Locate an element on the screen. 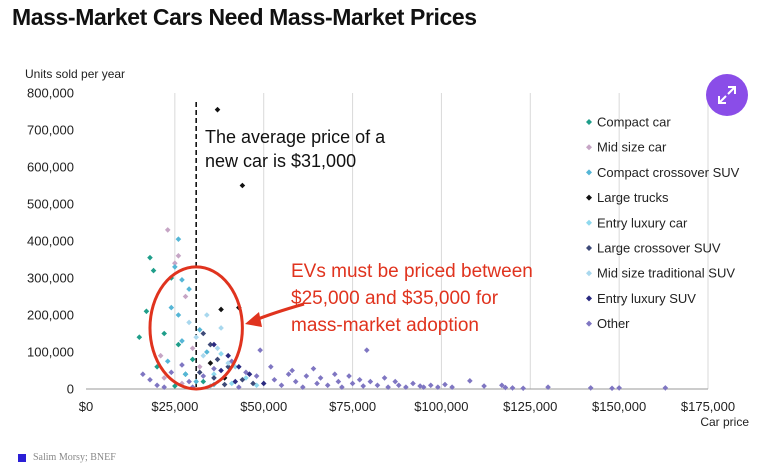 Image resolution: width=773 pixels, height=469 pixels. expand-arrows-icon is located at coordinates (727, 95).